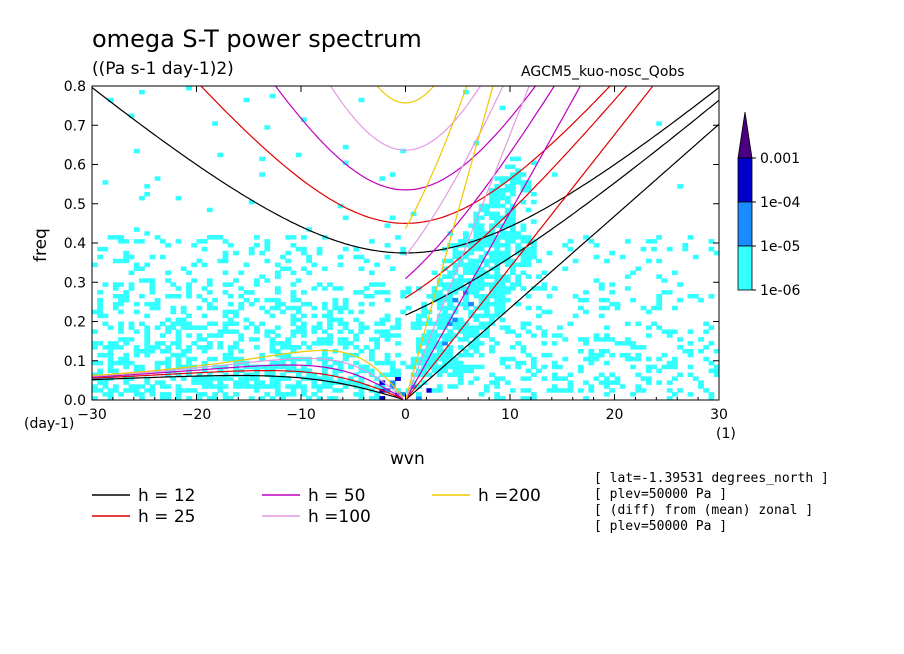  What do you see at coordinates (660, 526) in the screenshot?
I see `info-line: [ plev=50000 Pa ]` at bounding box center [660, 526].